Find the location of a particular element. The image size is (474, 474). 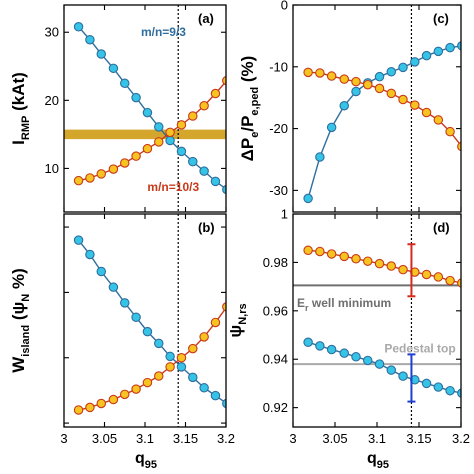

x-tick-label: 3.1 is located at coordinates (145, 438).